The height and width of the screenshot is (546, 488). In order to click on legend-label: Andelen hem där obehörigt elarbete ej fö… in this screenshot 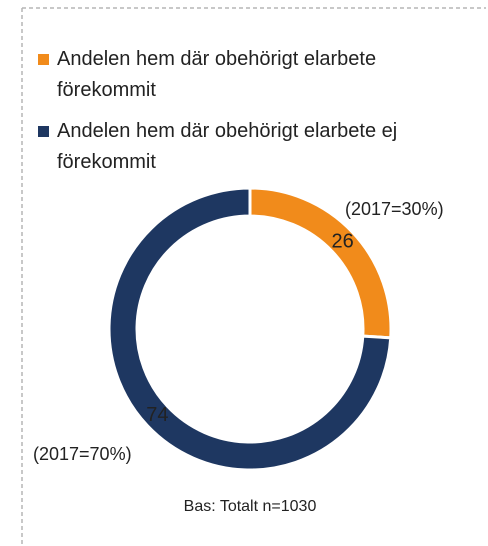, I will do `click(227, 146)`.